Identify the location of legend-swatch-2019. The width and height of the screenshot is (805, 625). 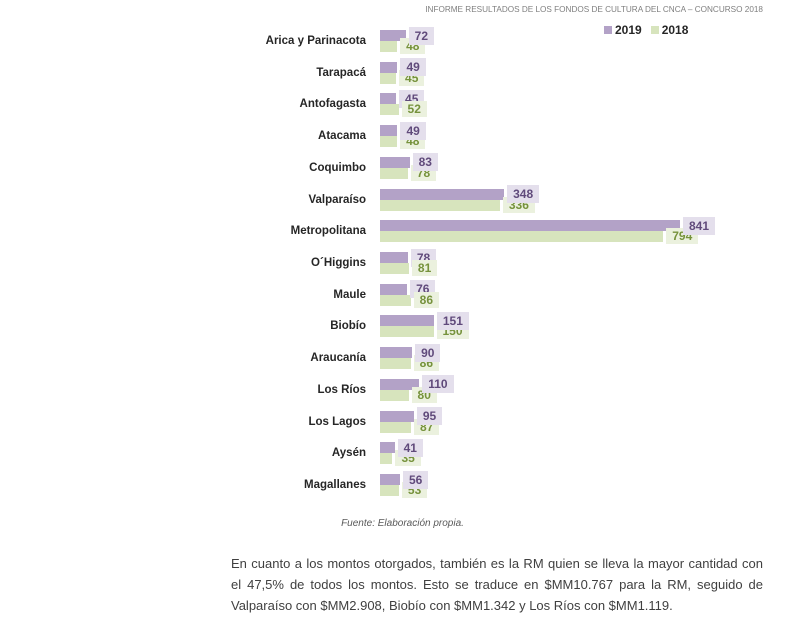
(608, 30).